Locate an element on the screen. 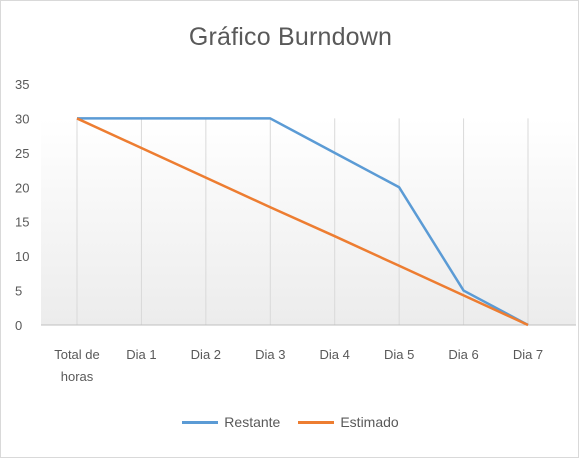 The width and height of the screenshot is (581, 460). y-tick-label: 25 is located at coordinates (22, 153).